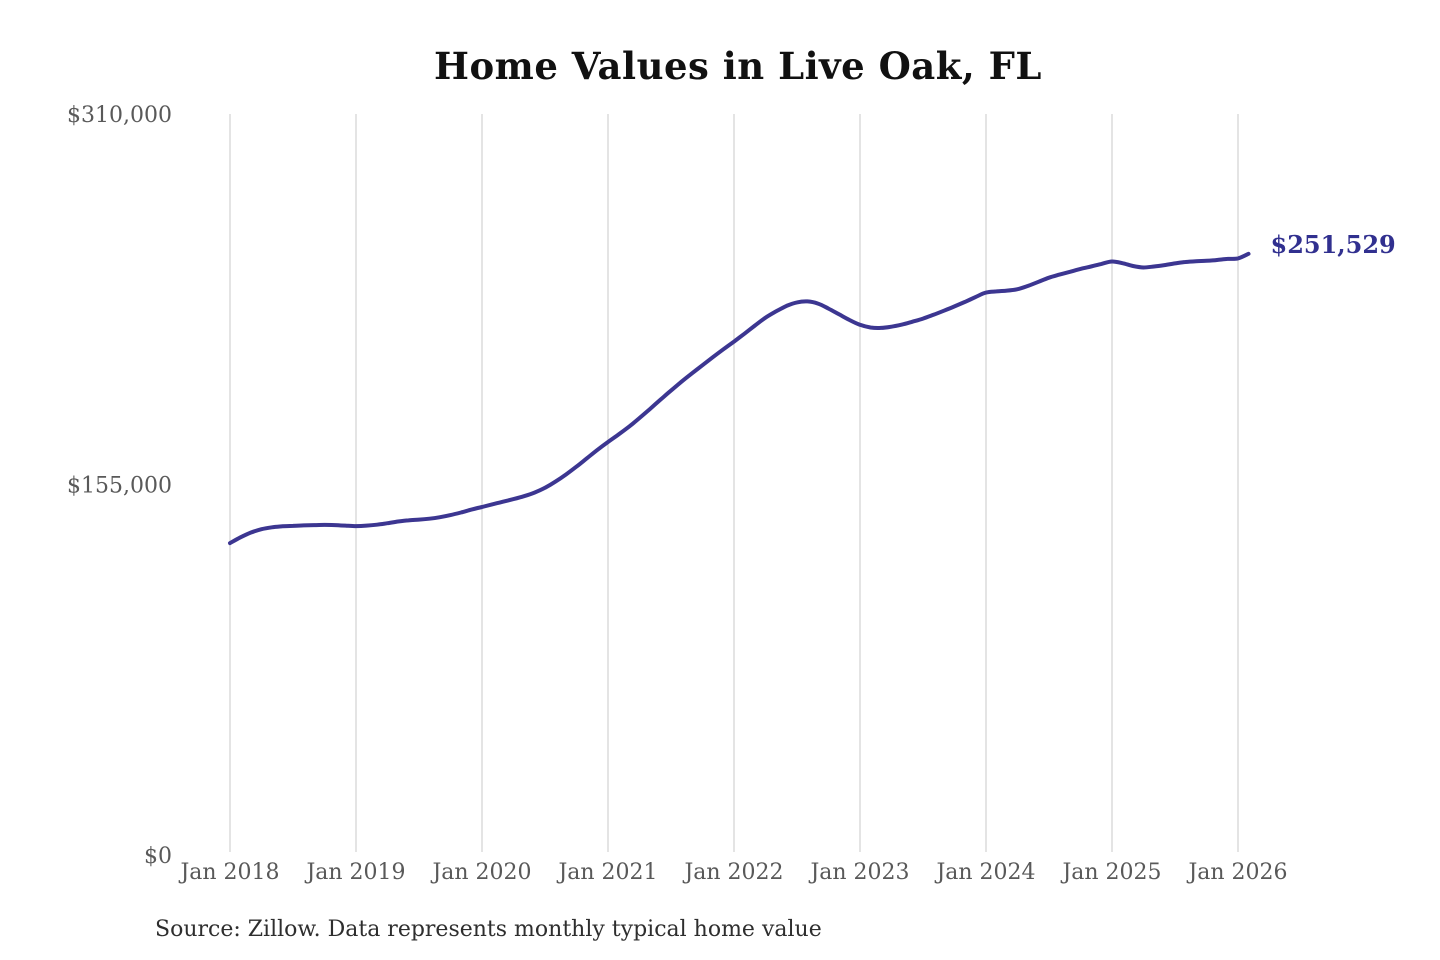 Image resolution: width=1440 pixels, height=960 pixels. What do you see at coordinates (738, 66) in the screenshot?
I see `chart-title: Home Values in Live Oak, FL` at bounding box center [738, 66].